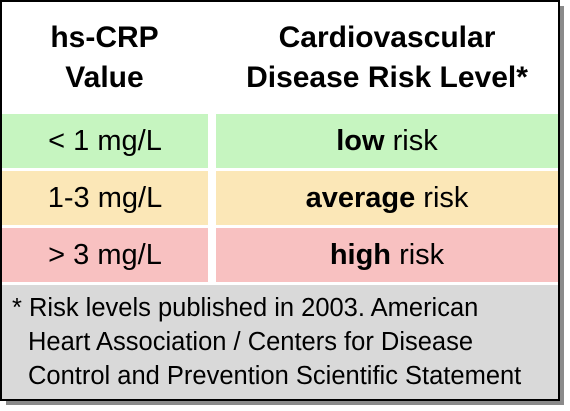 This screenshot has height=411, width=570. I want to click on row-high-risk-cell: high risk, so click(387, 255).